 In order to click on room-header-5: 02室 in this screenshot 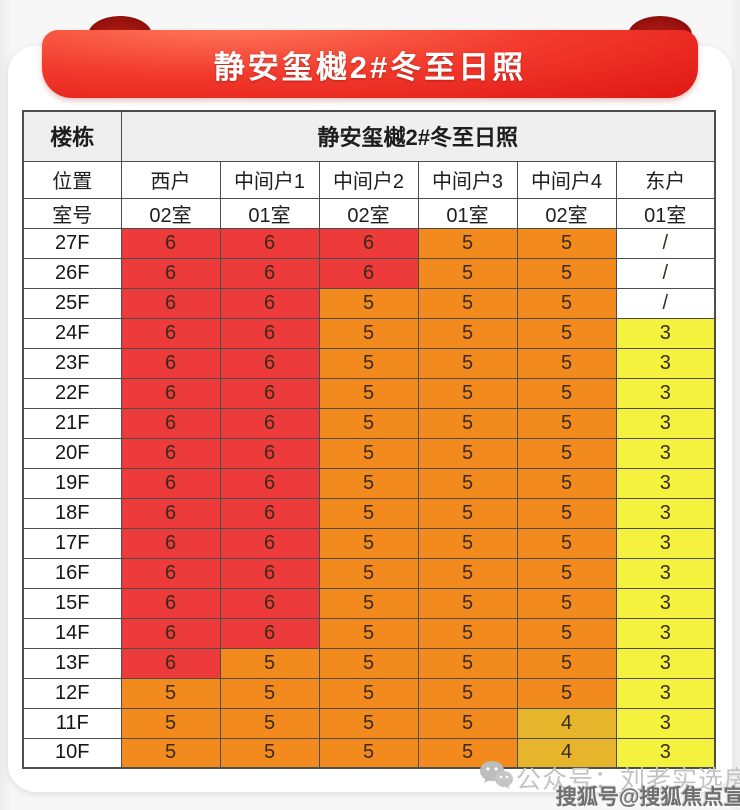, I will do `click(566, 213)`.